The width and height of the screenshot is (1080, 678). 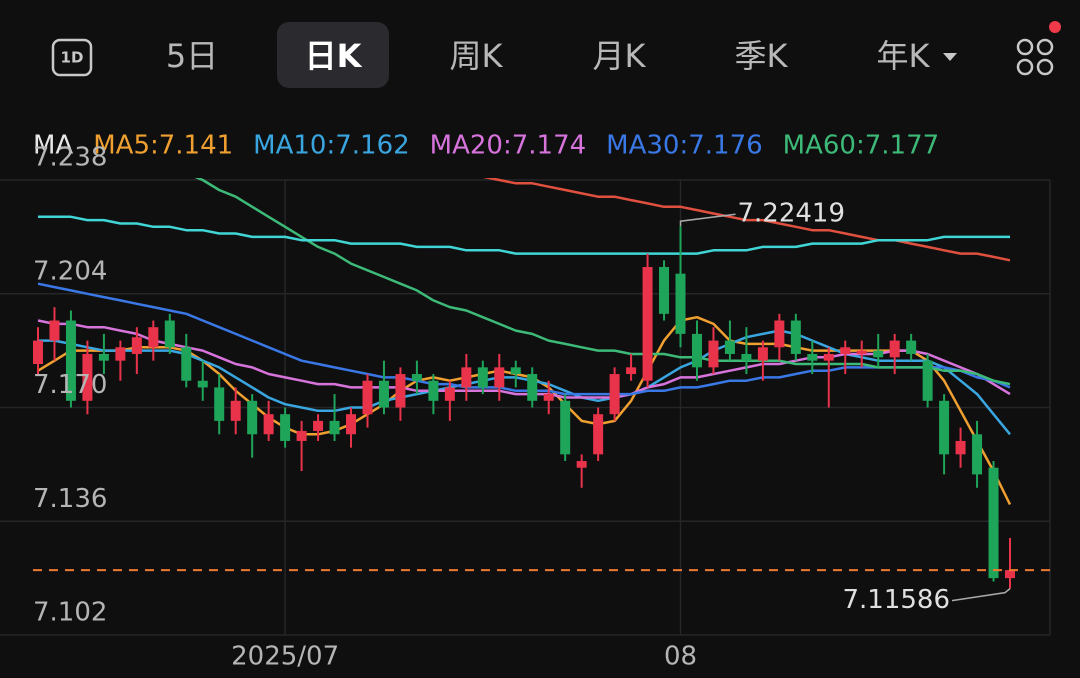 I want to click on x-tick-label: 2025/07, so click(x=285, y=657).